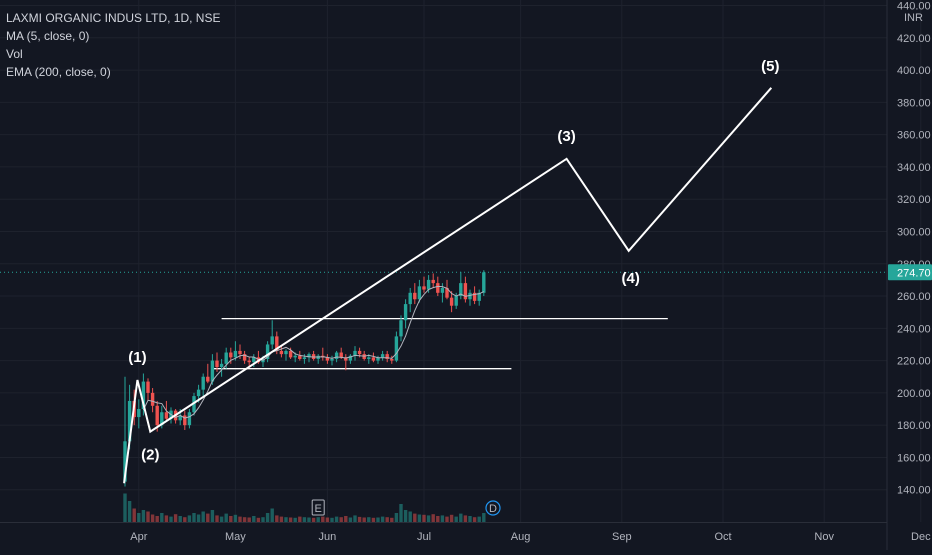 This screenshot has height=555, width=932. Describe the element at coordinates (138, 537) in the screenshot. I see `date-tick-label: Apr` at that location.